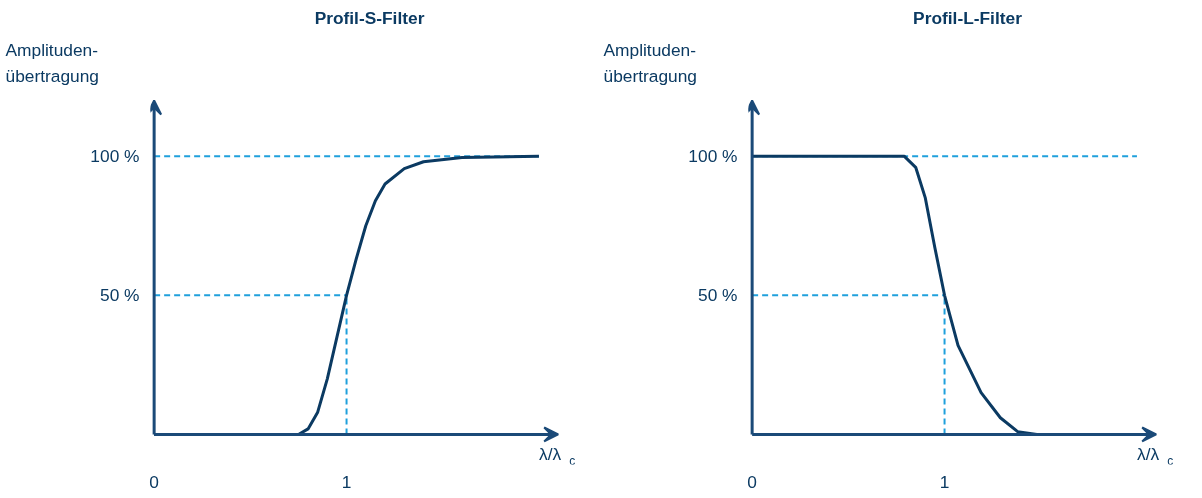  Describe the element at coordinates (968, 17) in the screenshot. I see `chart-title: Profil-L-Filter` at that location.